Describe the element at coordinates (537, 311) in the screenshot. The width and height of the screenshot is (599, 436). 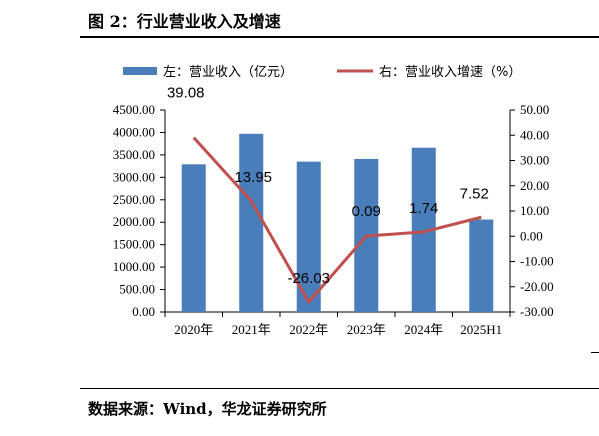
I see `right-tick-label: -30.00` at that location.